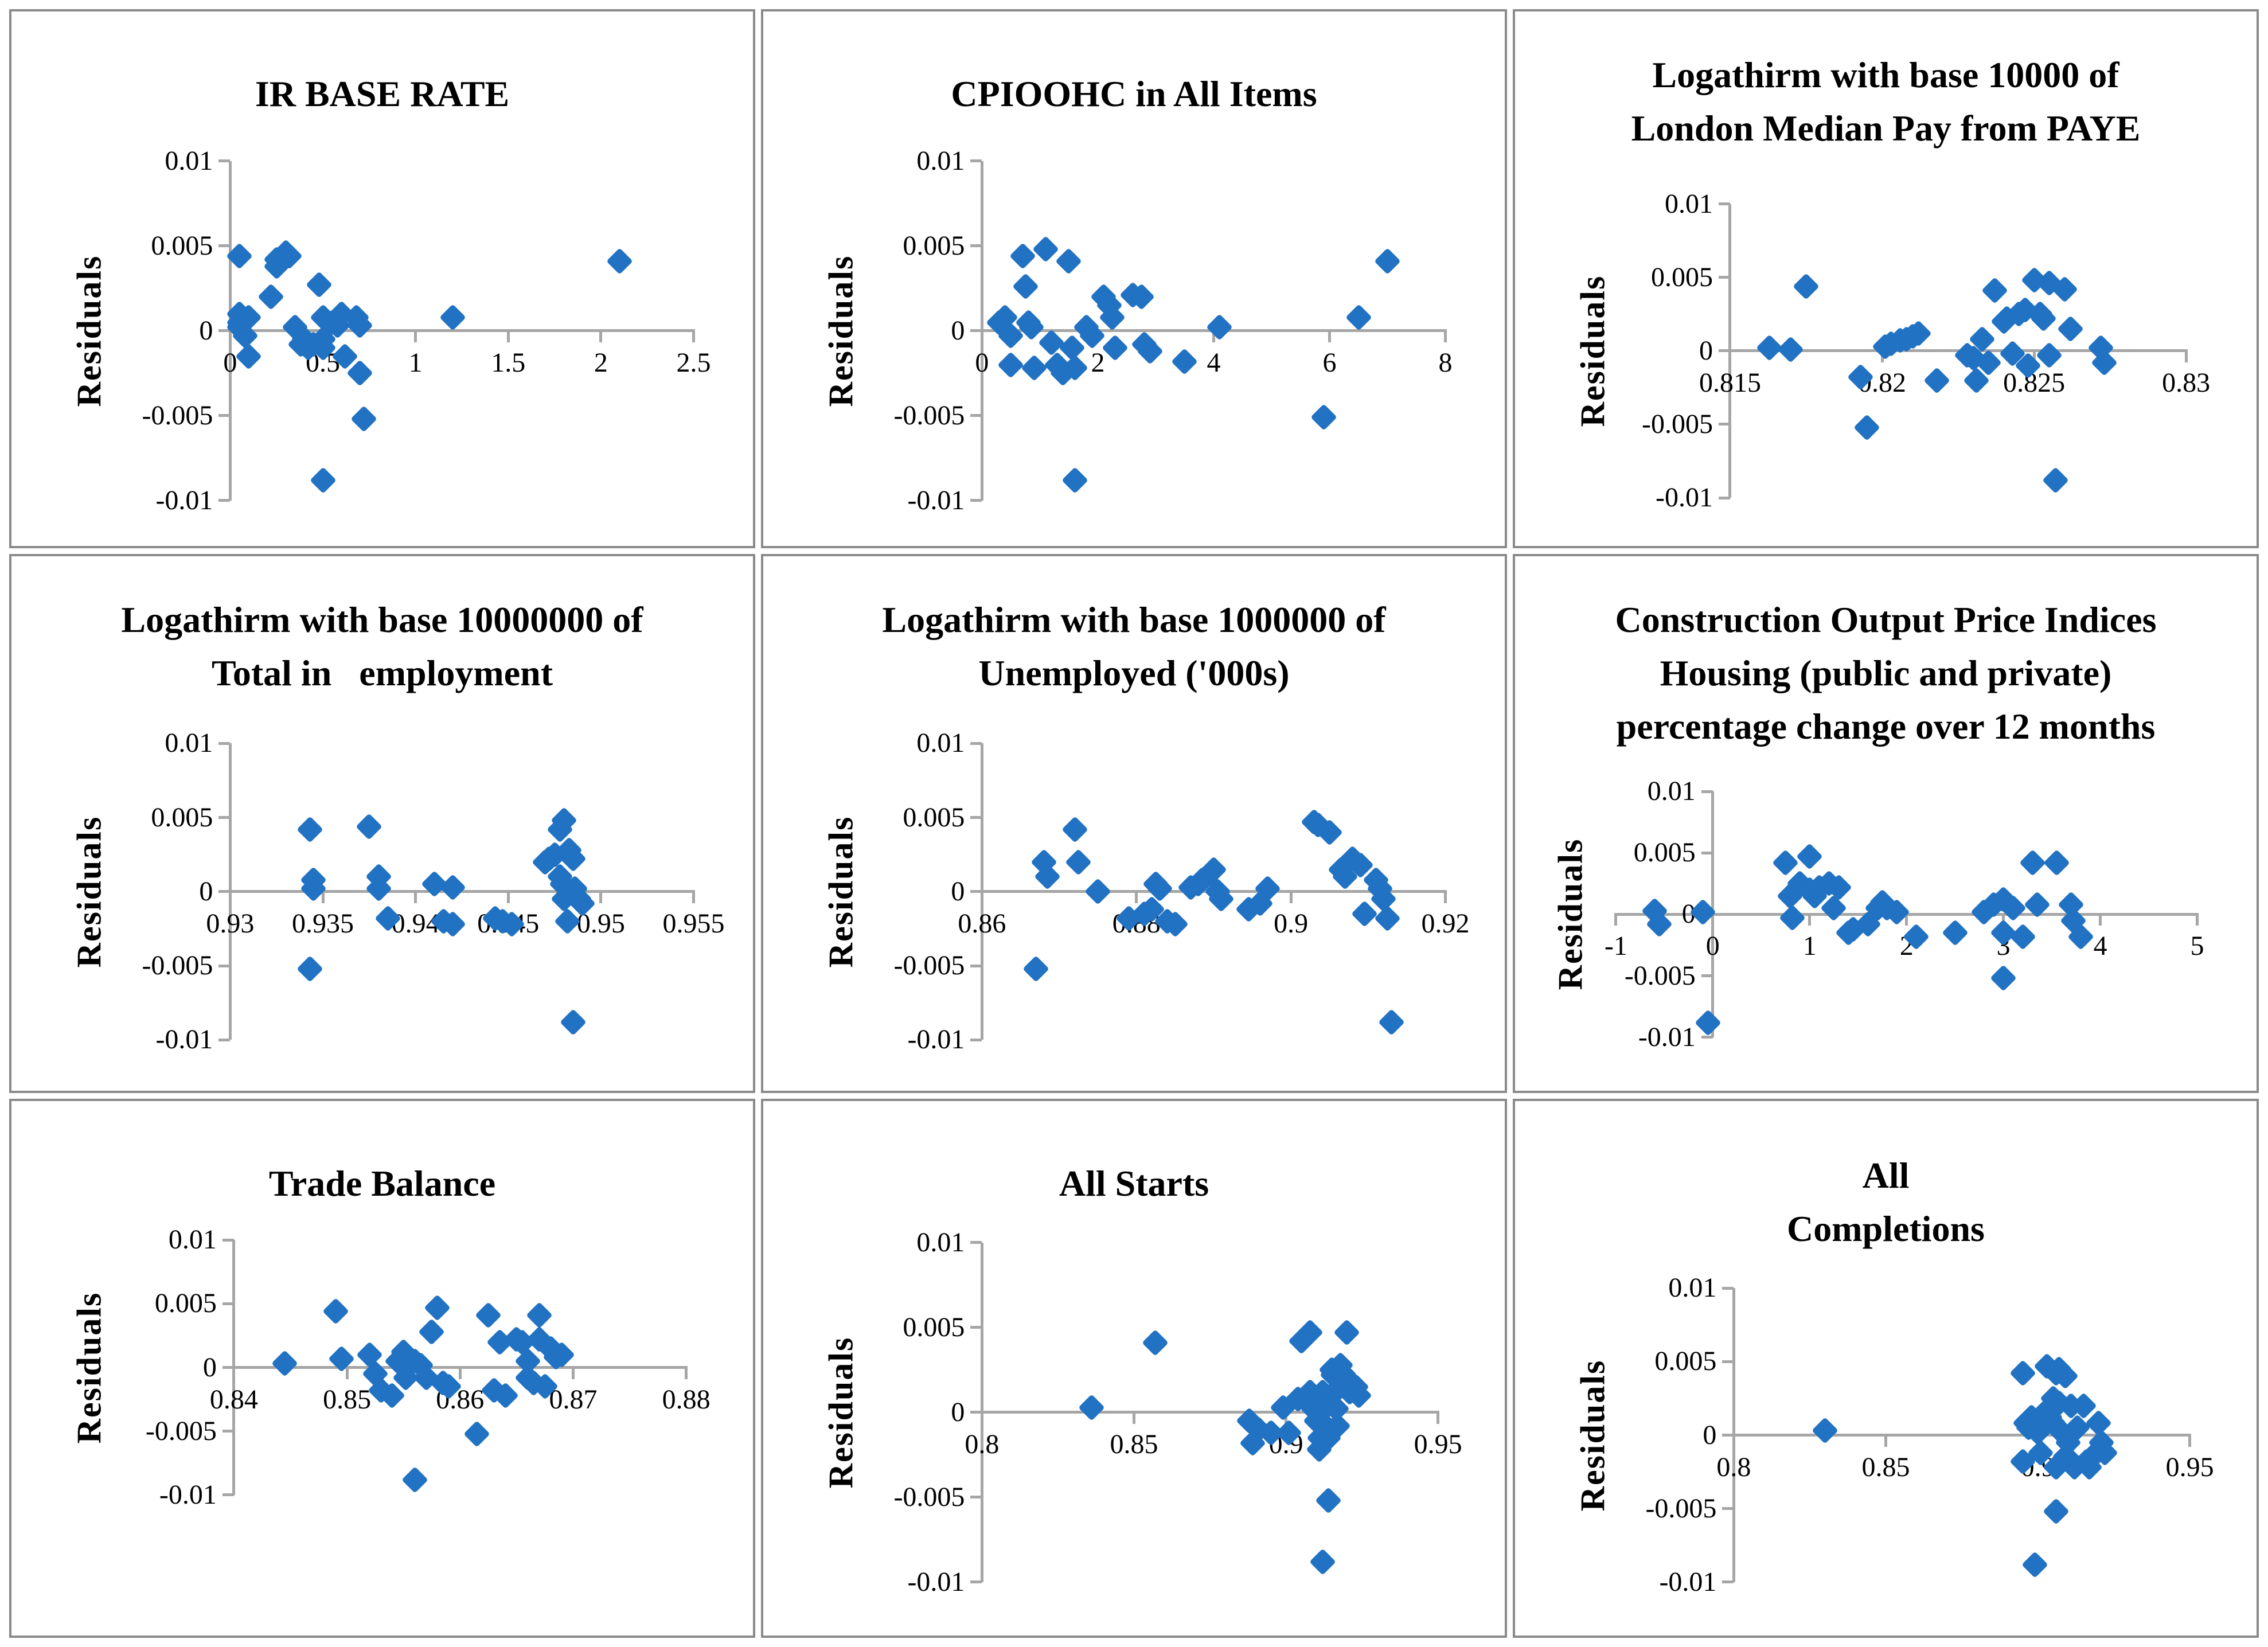 This screenshot has width=2268, height=1647. What do you see at coordinates (508, 362) in the screenshot?
I see `x-tick-label: 1.5` at bounding box center [508, 362].